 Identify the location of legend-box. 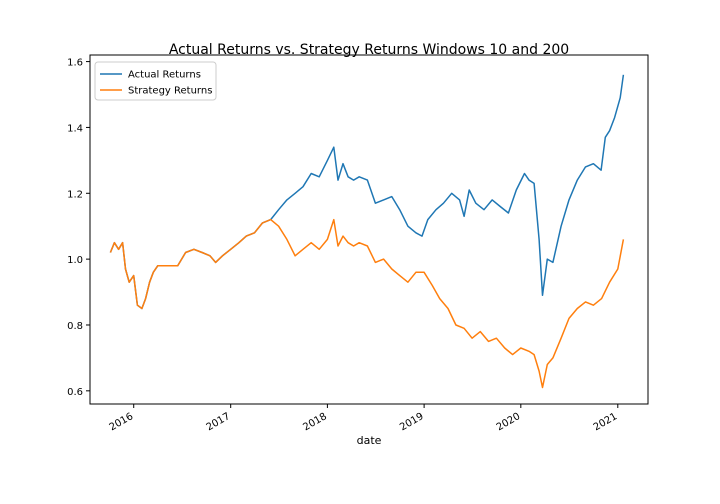
(155, 81).